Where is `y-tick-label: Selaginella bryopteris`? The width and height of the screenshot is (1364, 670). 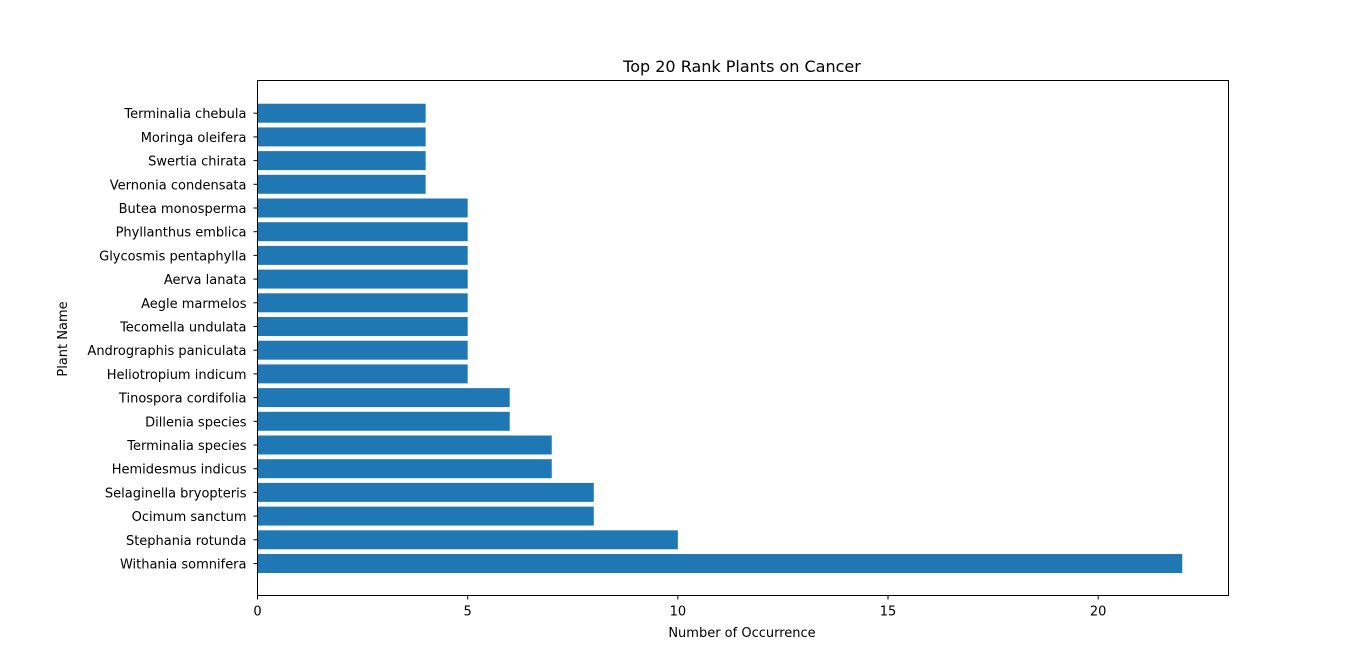 y-tick-label: Selaginella bryopteris is located at coordinates (176, 493).